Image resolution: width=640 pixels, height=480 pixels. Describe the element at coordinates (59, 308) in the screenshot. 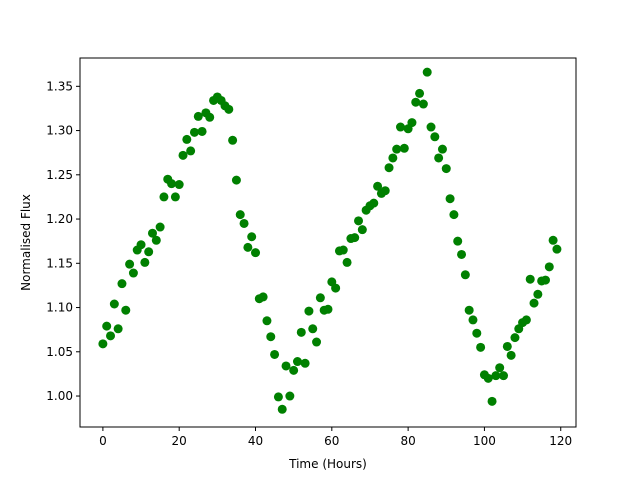

I see `y-tick-label: 1.10` at that location.